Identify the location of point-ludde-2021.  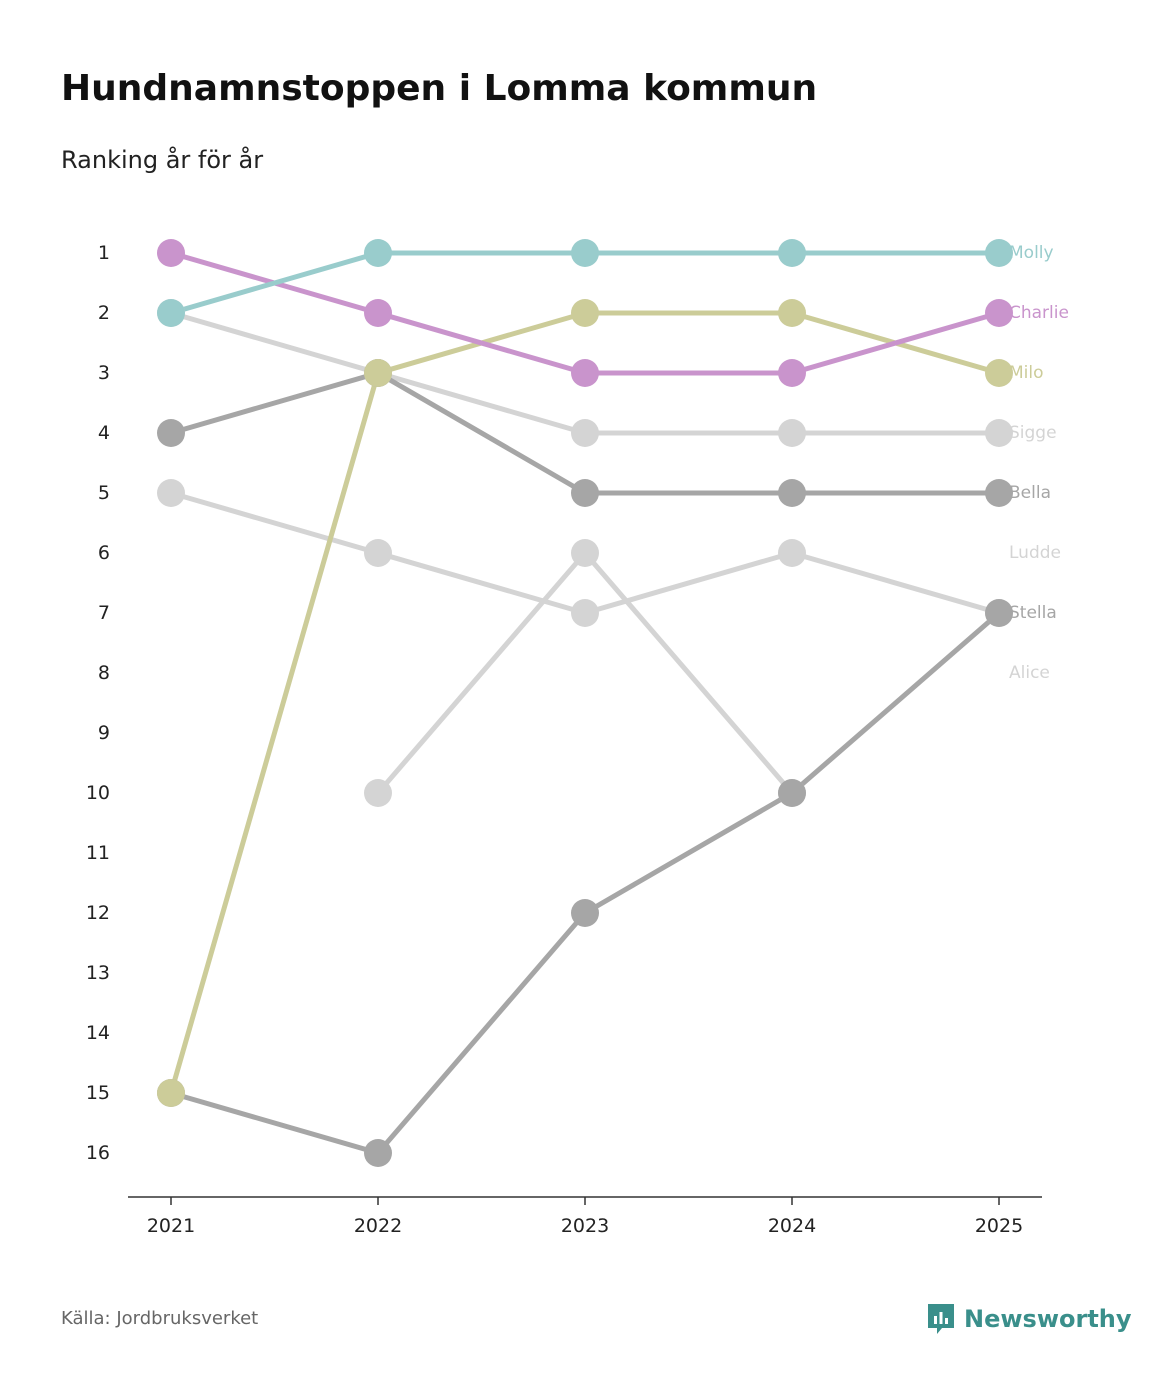
(171, 493).